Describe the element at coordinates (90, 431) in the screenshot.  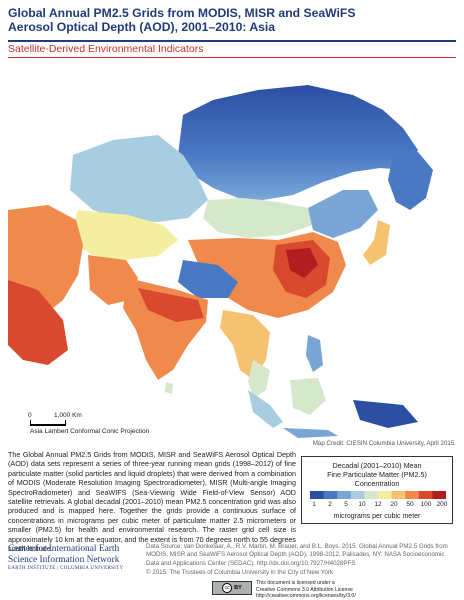
I see `projection-label: Asia Lambert Conformal Conic Projection` at that location.